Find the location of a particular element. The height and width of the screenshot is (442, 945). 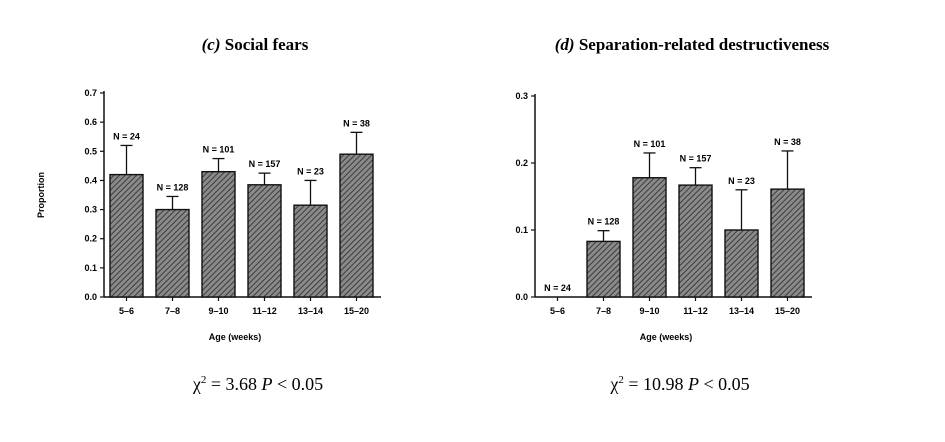

panel-c-title: (c) Social fears is located at coordinates (255, 44).